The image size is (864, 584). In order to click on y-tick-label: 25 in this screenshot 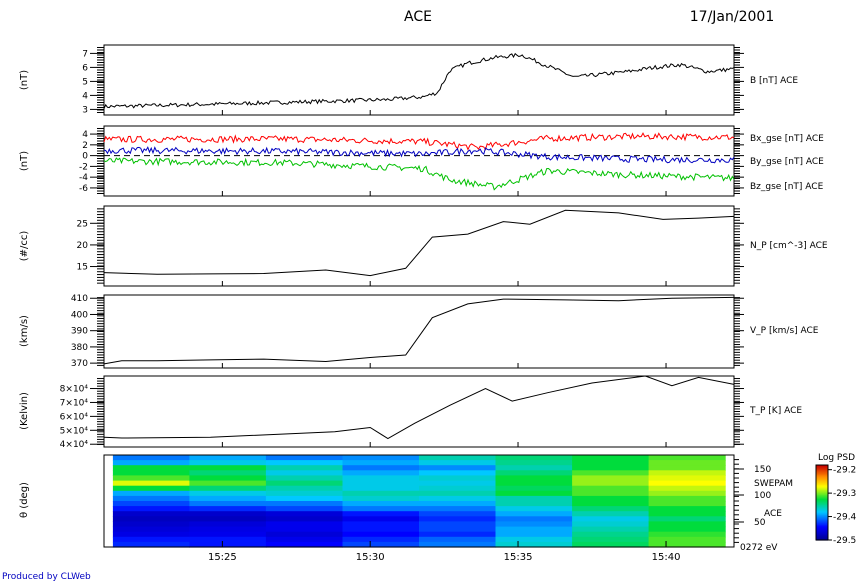, I will do `click(82, 224)`.